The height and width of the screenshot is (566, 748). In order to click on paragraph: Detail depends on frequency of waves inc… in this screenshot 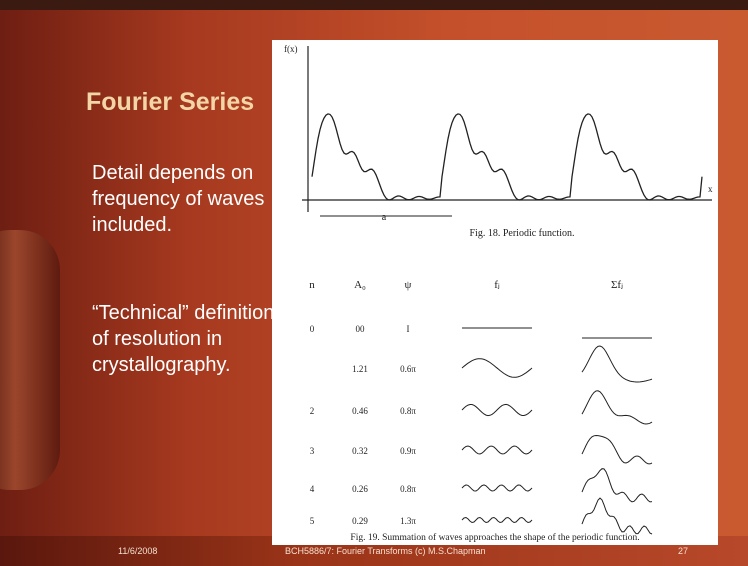, I will do `click(178, 199)`.